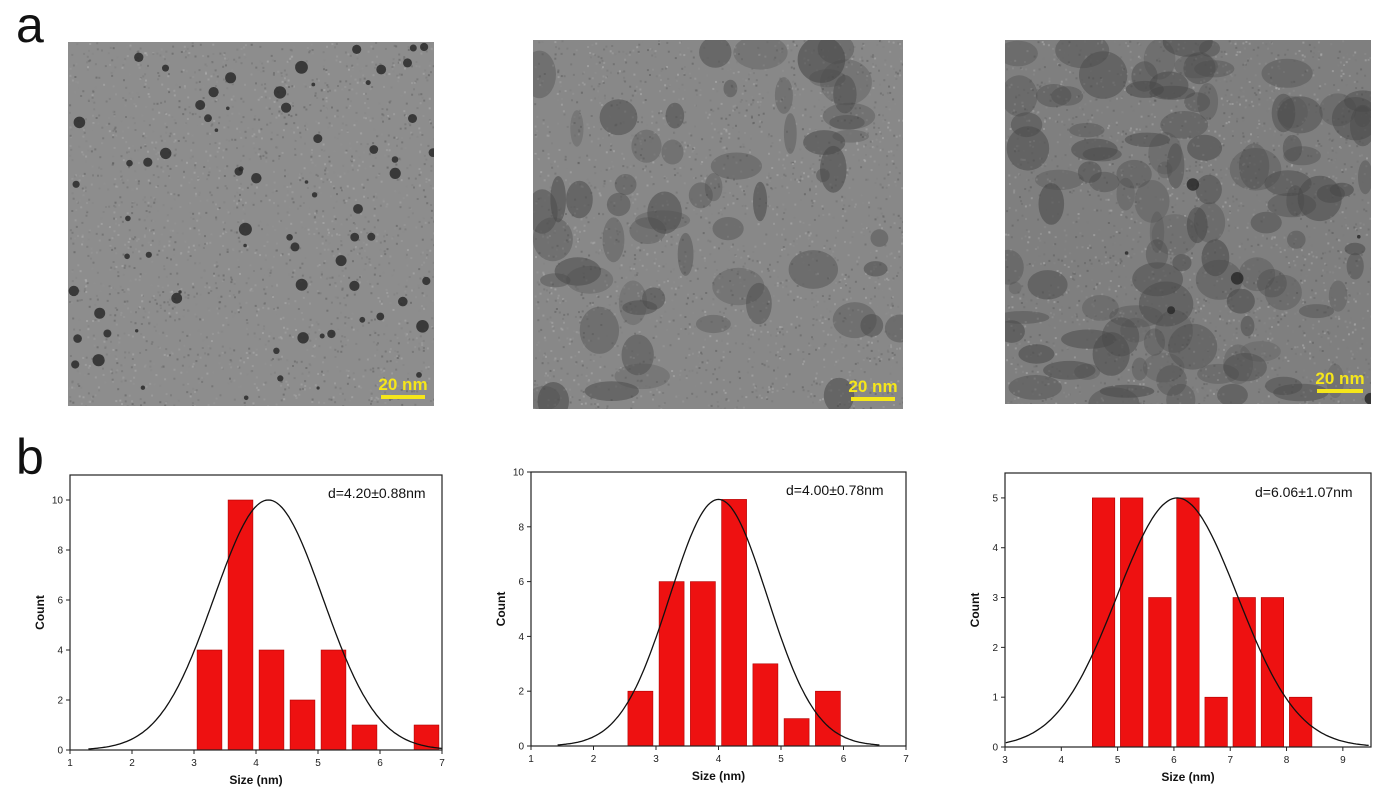 The width and height of the screenshot is (1384, 796). What do you see at coordinates (995, 698) in the screenshot?
I see `y-tick-label-3-2: 1` at bounding box center [995, 698].